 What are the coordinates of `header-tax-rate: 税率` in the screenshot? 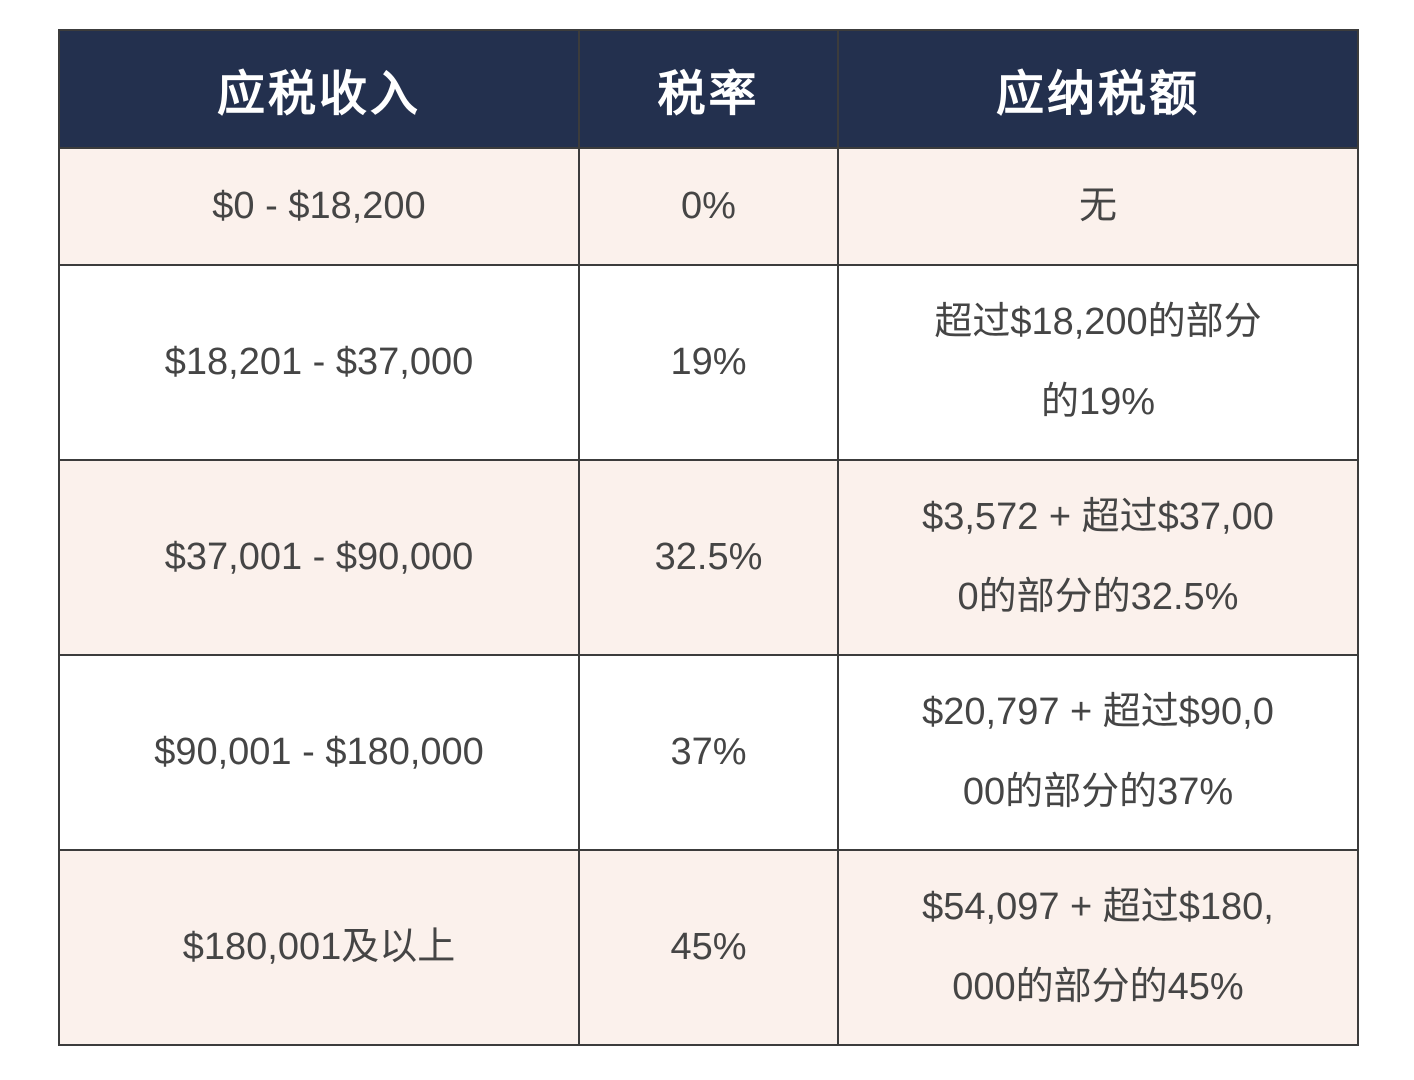 It's located at (708, 89).